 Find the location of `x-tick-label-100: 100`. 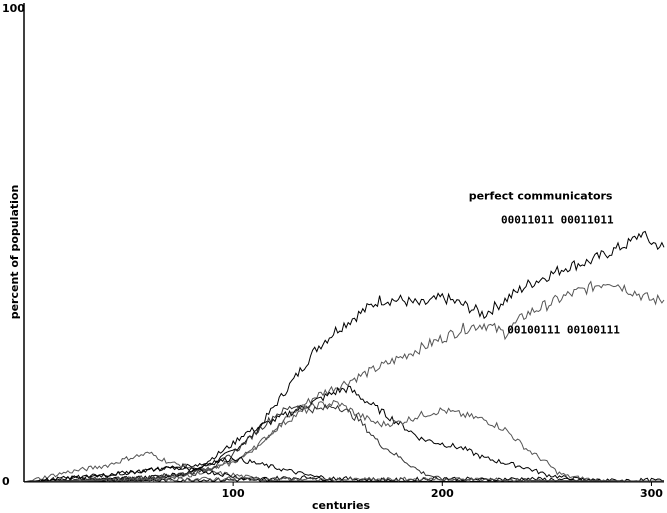

x-tick-label-100: 100 is located at coordinates (233, 493).